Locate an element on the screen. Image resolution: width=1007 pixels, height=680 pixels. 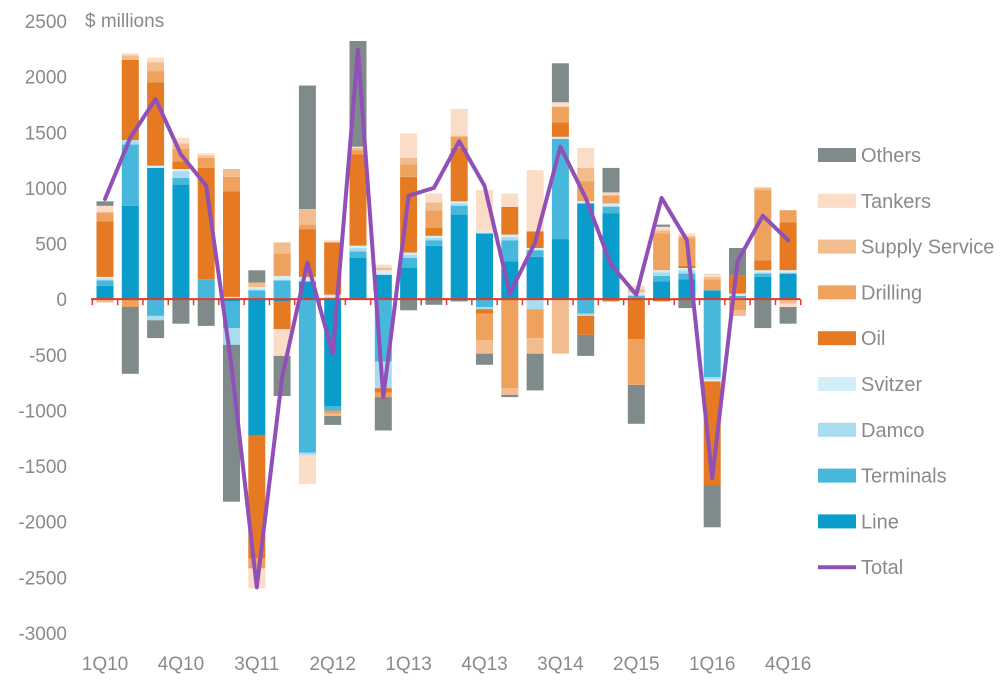
legend-label: Svitzer is located at coordinates (891, 385).